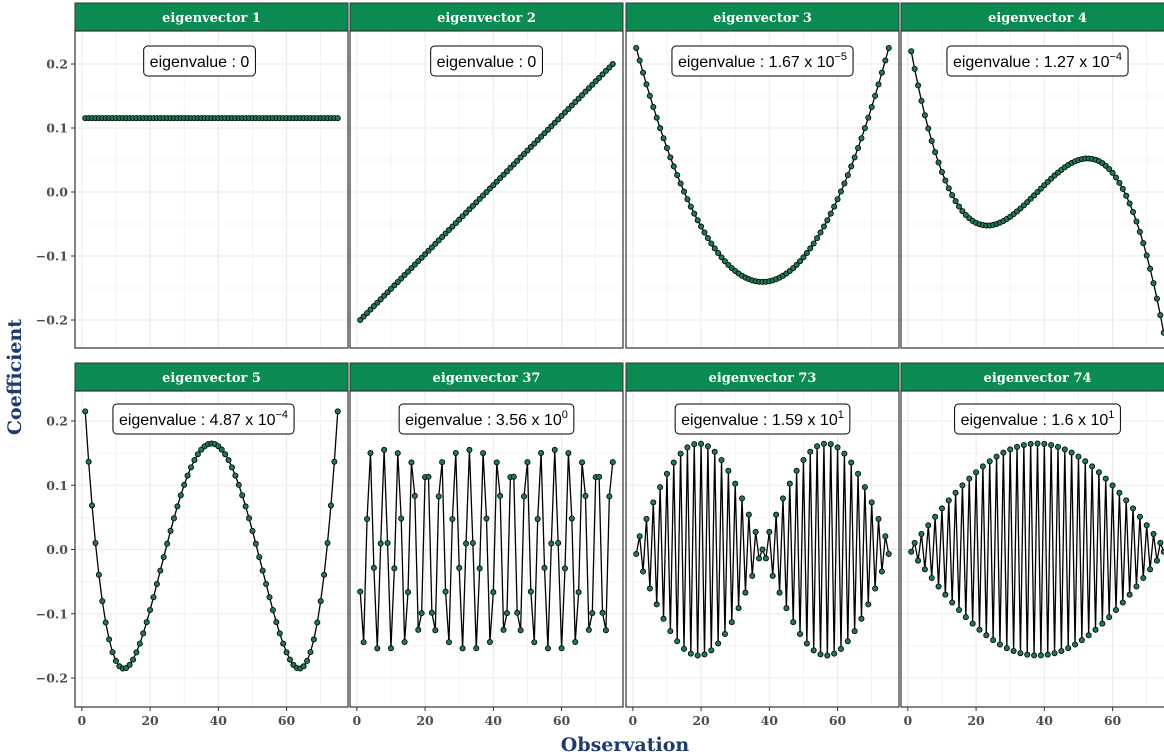 Image resolution: width=1164 pixels, height=756 pixels. Describe the element at coordinates (1037, 419) in the screenshot. I see `eigenvalue-label: eigenvalue : 1.6 x 101` at that location.